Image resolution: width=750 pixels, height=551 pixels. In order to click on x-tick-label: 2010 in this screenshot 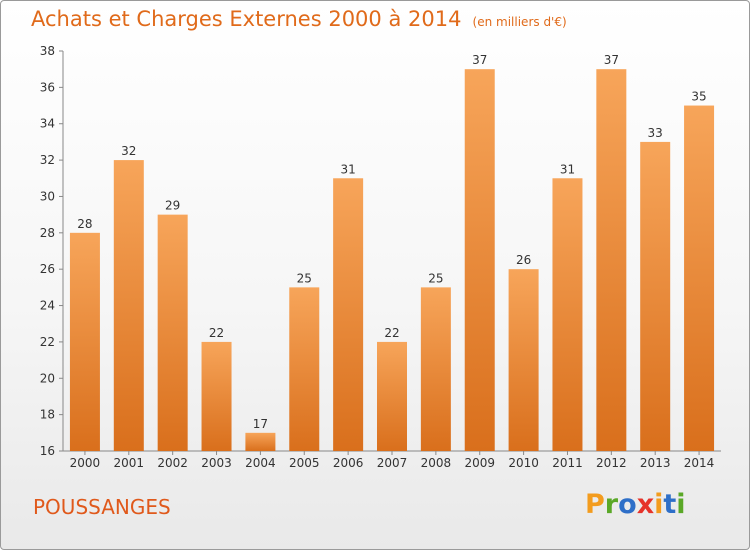, I will do `click(523, 463)`.